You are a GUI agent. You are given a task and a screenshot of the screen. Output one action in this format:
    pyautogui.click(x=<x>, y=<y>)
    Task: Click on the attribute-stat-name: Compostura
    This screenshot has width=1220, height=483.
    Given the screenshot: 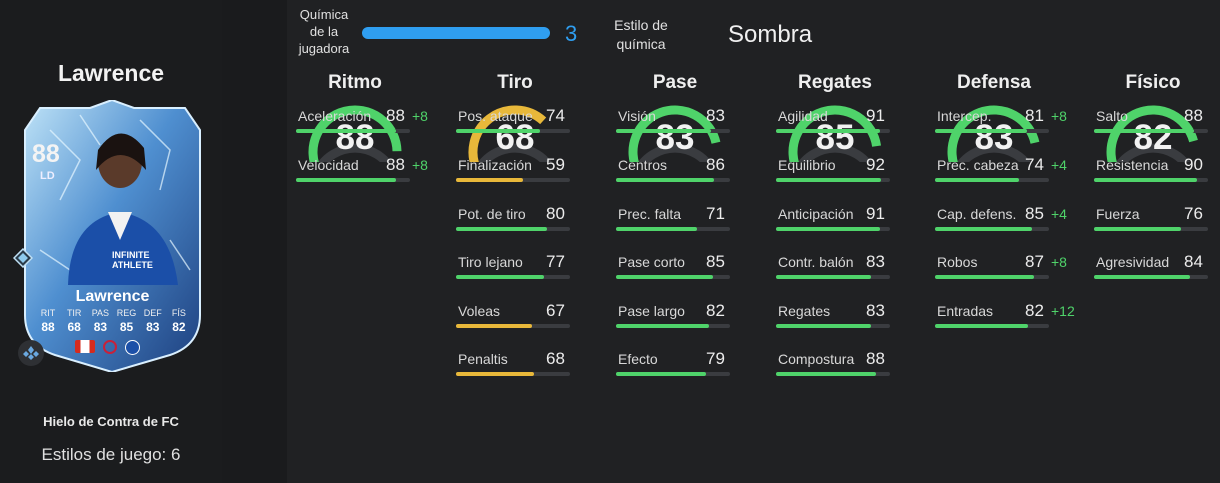 What is the action you would take?
    pyautogui.click(x=816, y=359)
    